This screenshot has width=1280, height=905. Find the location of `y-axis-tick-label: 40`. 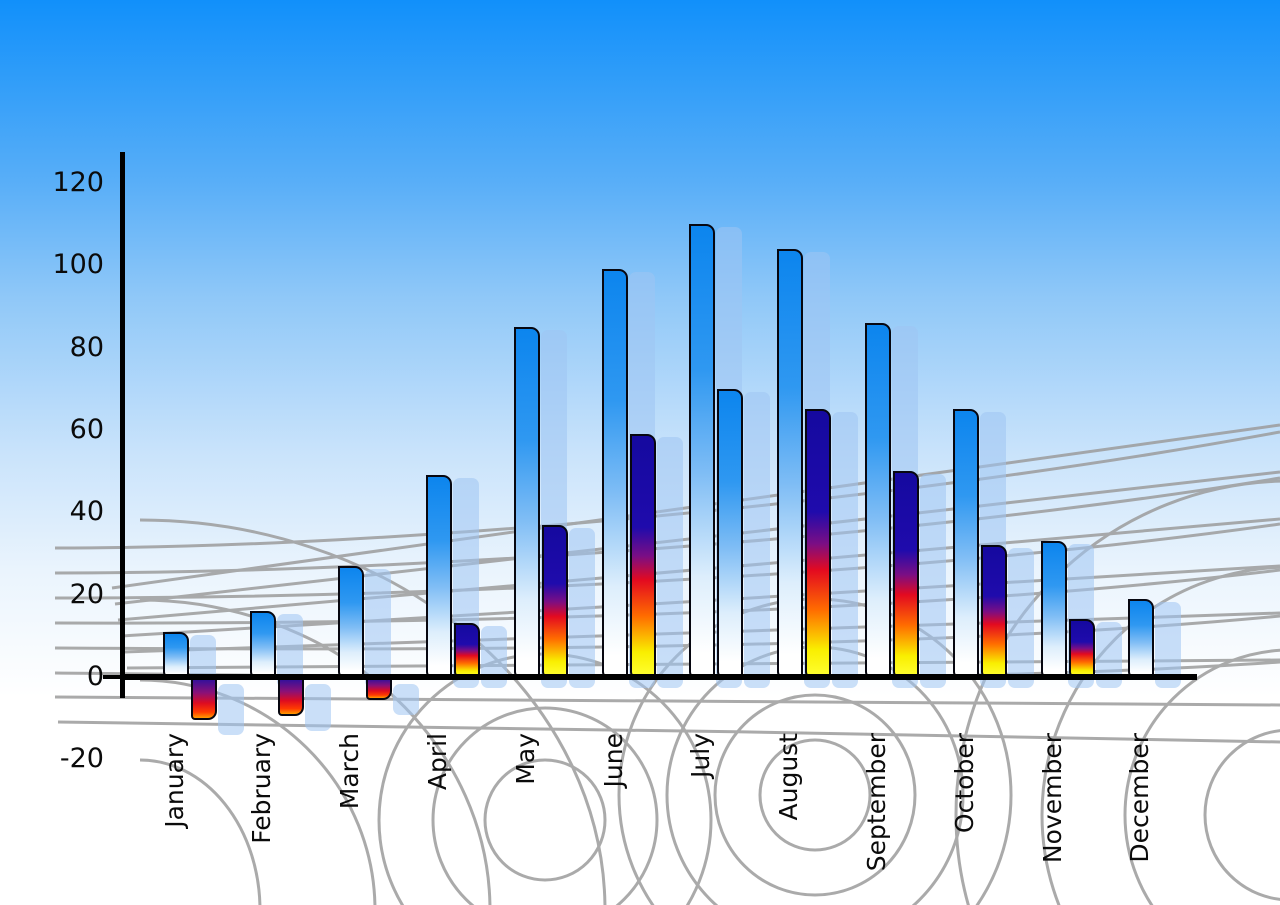

y-axis-tick-label: 40 is located at coordinates (86, 512).